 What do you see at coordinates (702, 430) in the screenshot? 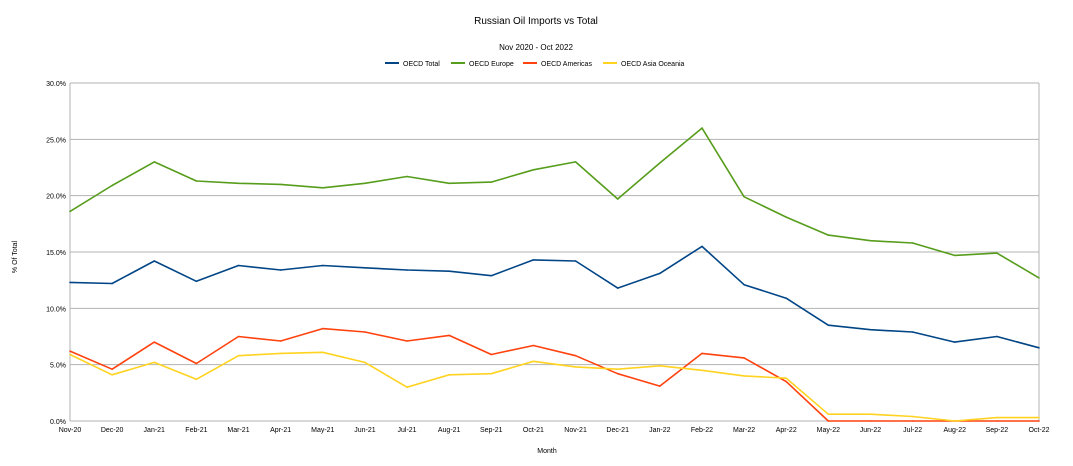
I see `x-tick-label: Feb-22` at bounding box center [702, 430].